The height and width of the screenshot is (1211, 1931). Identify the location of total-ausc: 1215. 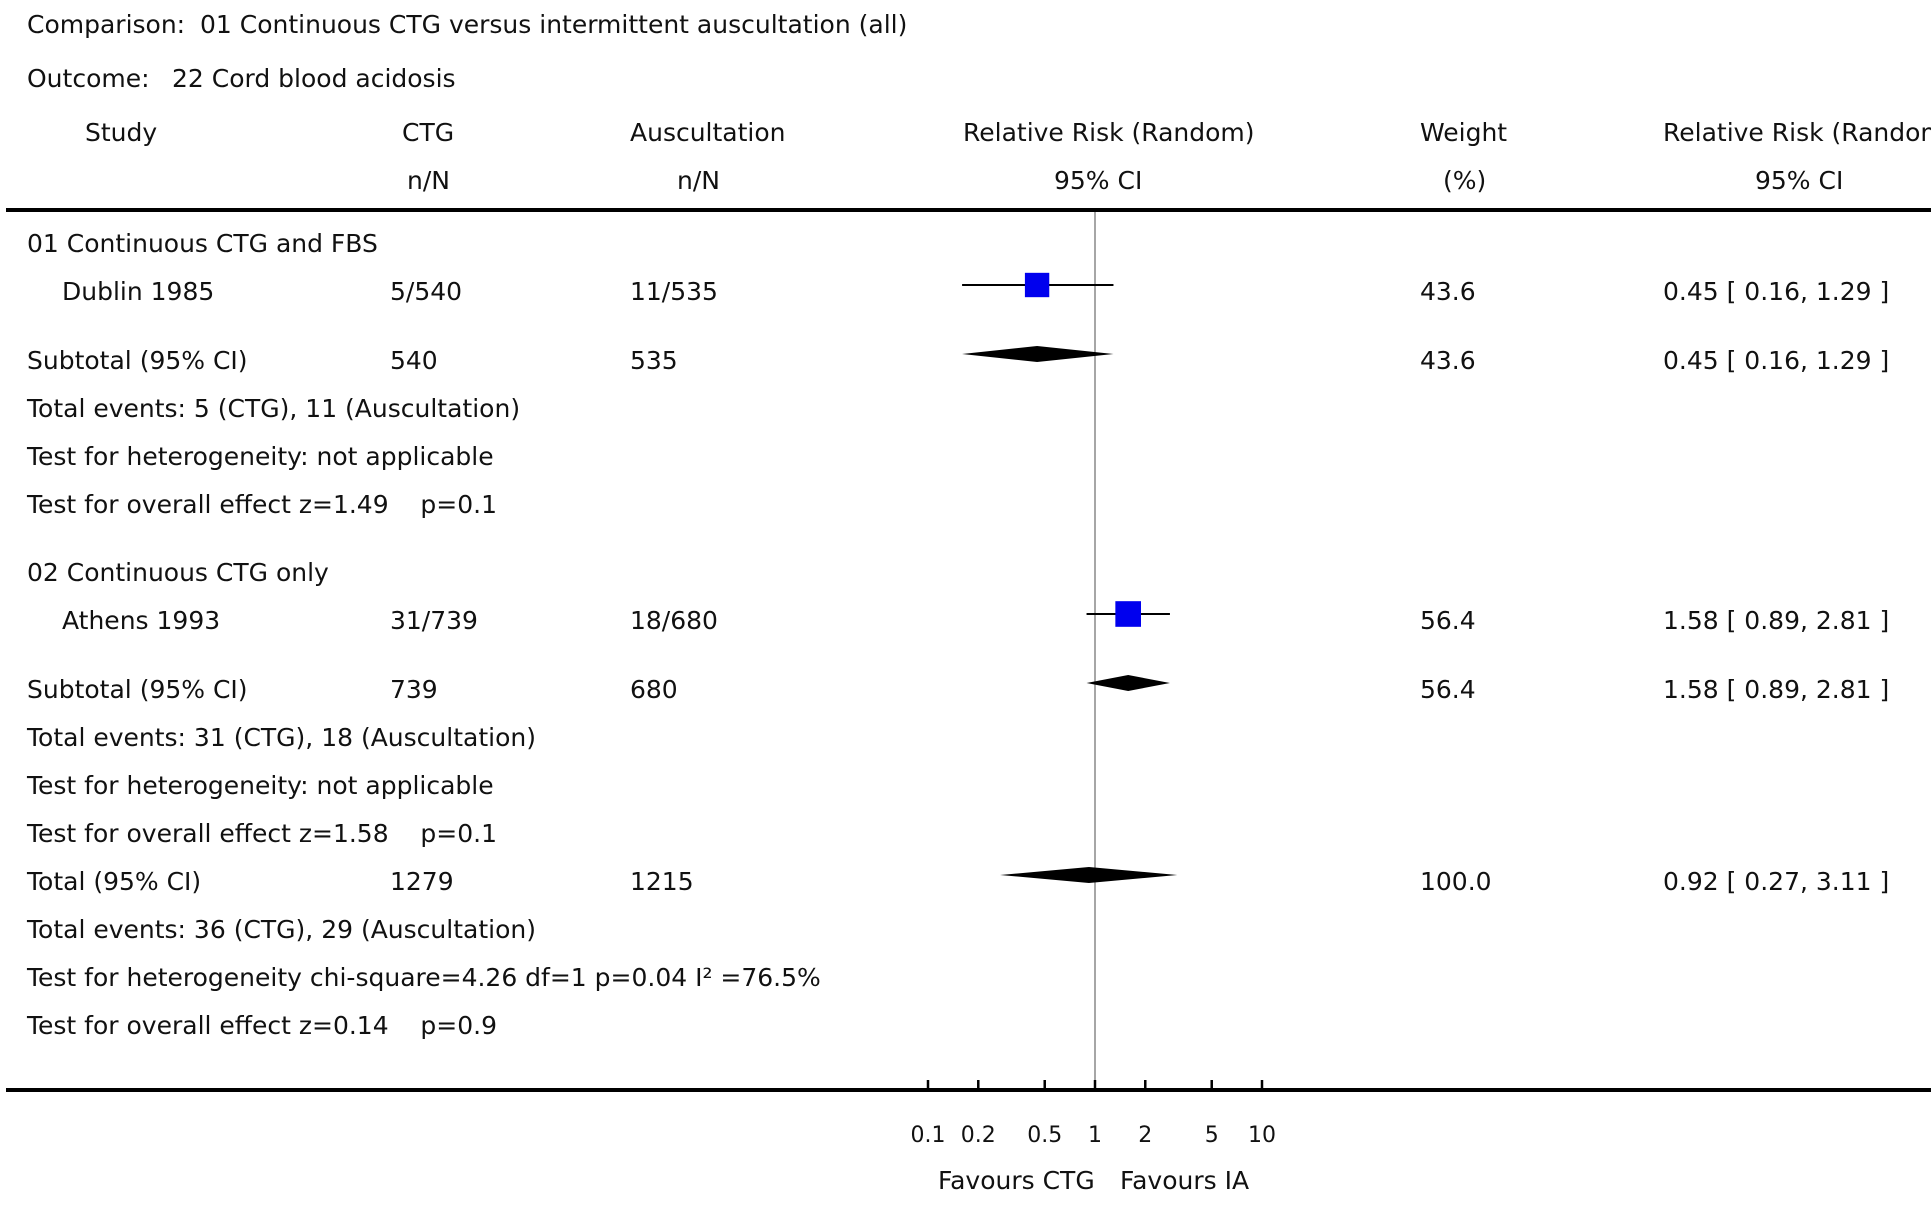
(662, 881).